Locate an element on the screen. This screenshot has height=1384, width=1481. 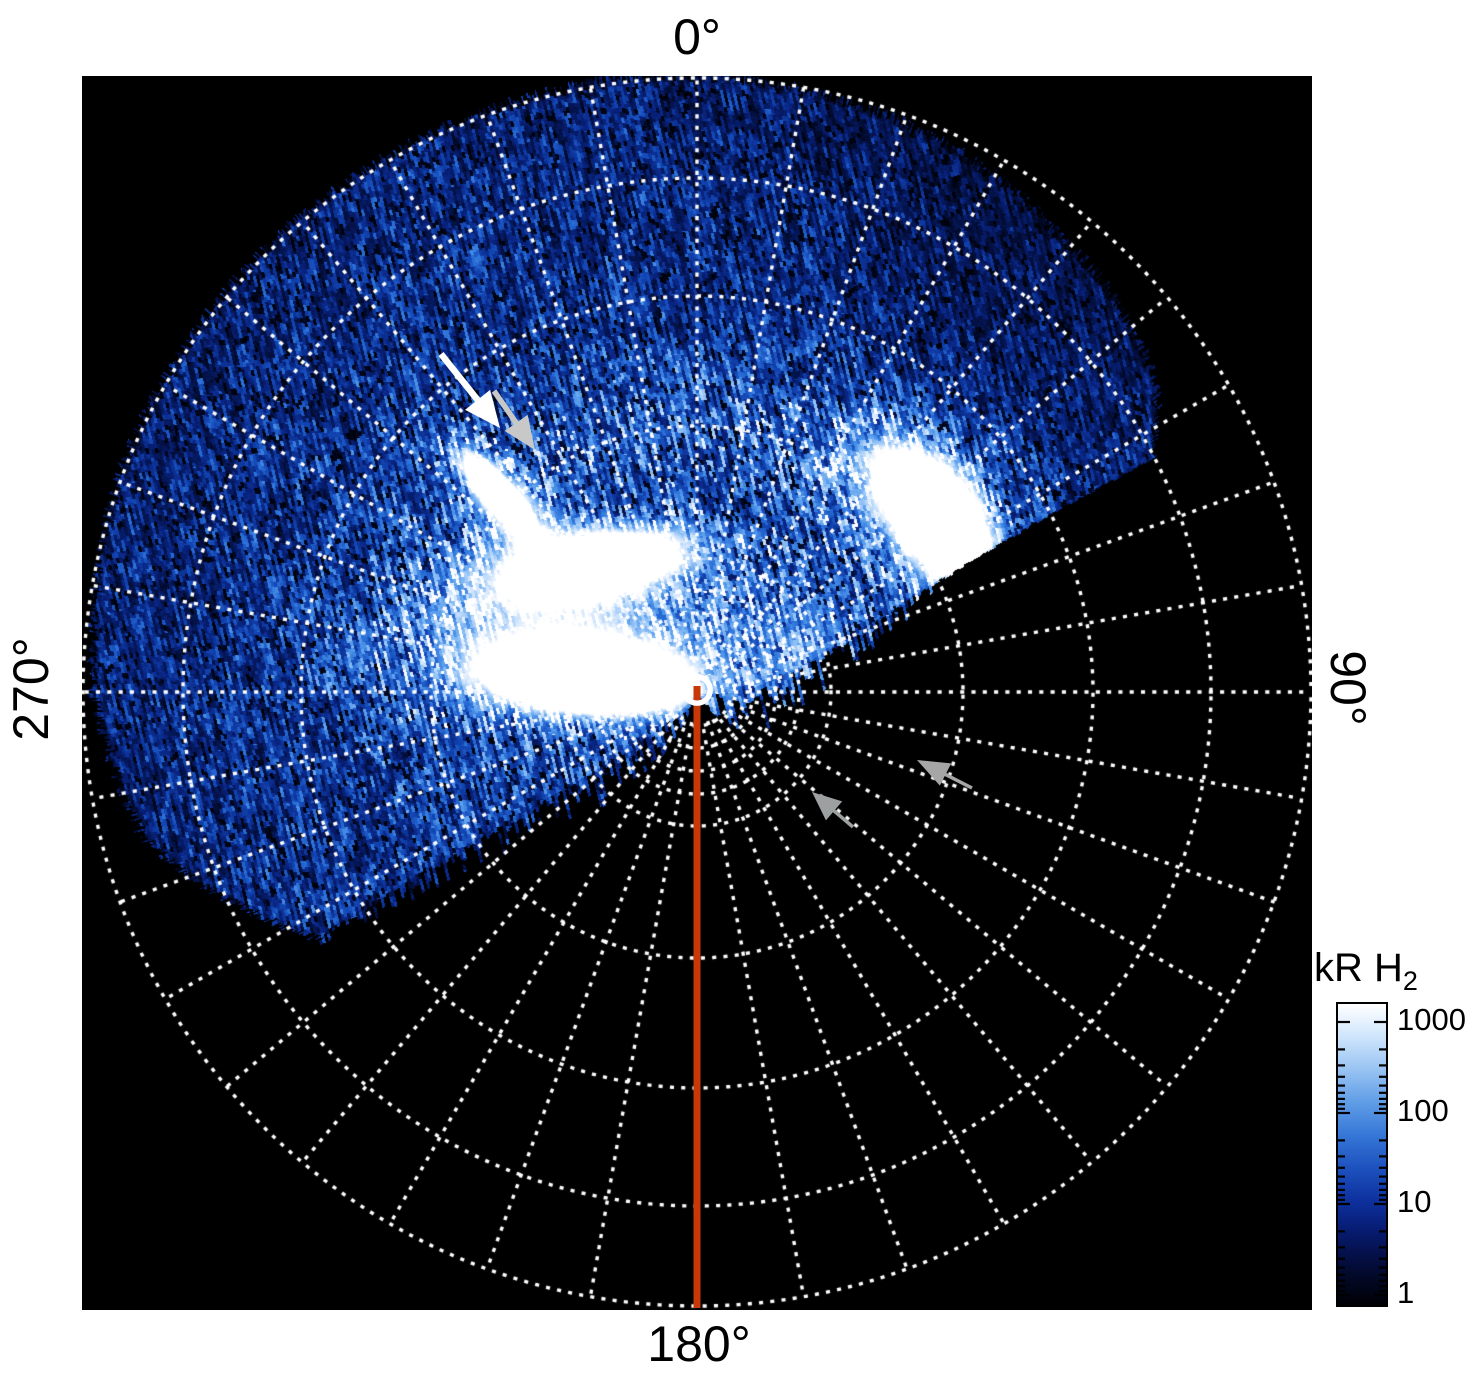
colorbar-title-subscript: 2 is located at coordinates (1410, 981).